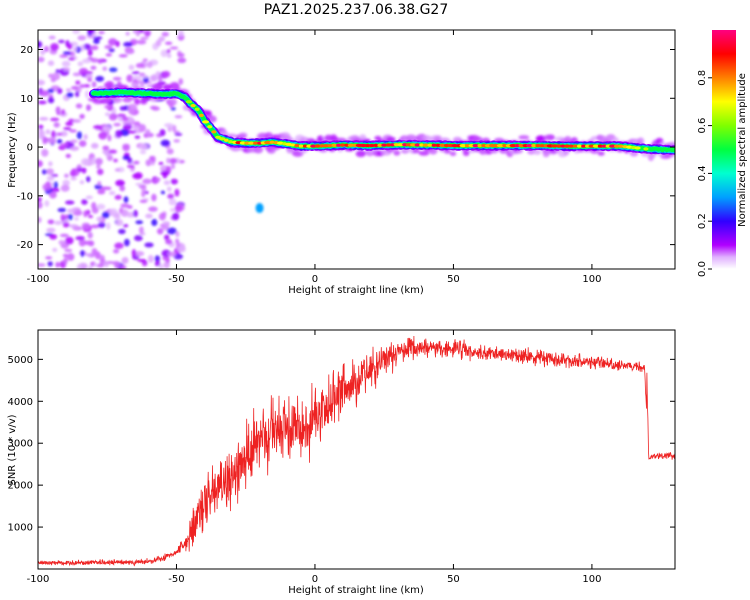  Describe the element at coordinates (26, 50) in the screenshot. I see `y-tick-label: 20` at that location.